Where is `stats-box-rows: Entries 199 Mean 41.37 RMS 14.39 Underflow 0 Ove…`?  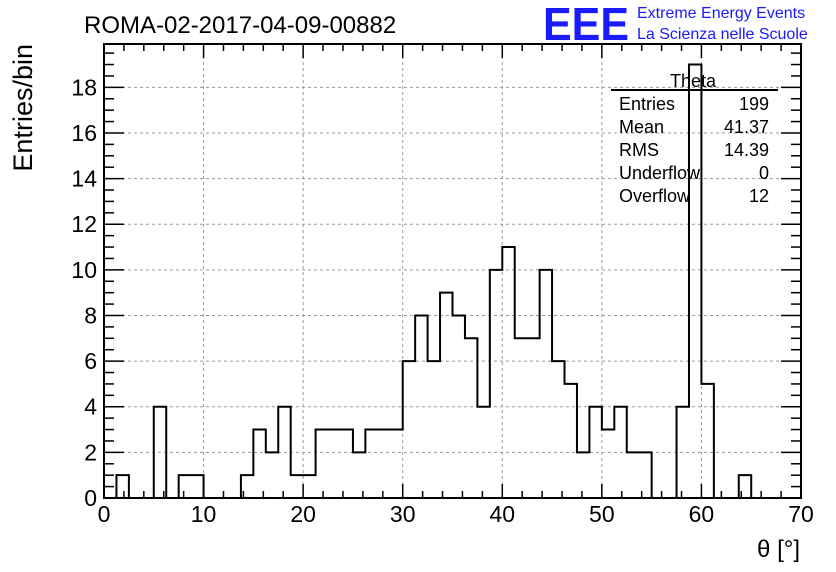
stats-box-rows: Entries 199 Mean 41.37 RMS 14.39 Underflow 0 Ove… is located at coordinates (694, 150).